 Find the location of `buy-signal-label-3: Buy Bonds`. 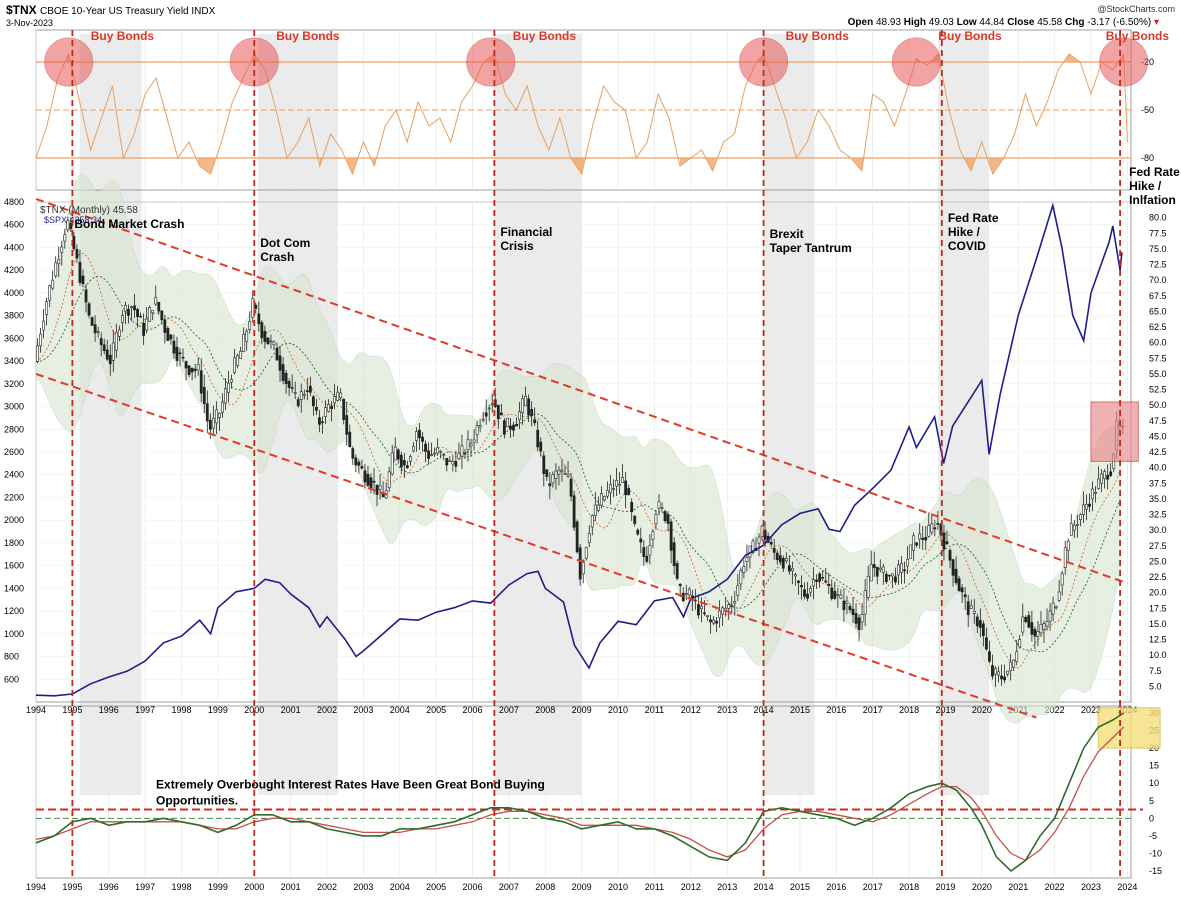

buy-signal-label-3: Buy Bonds is located at coordinates (818, 36).